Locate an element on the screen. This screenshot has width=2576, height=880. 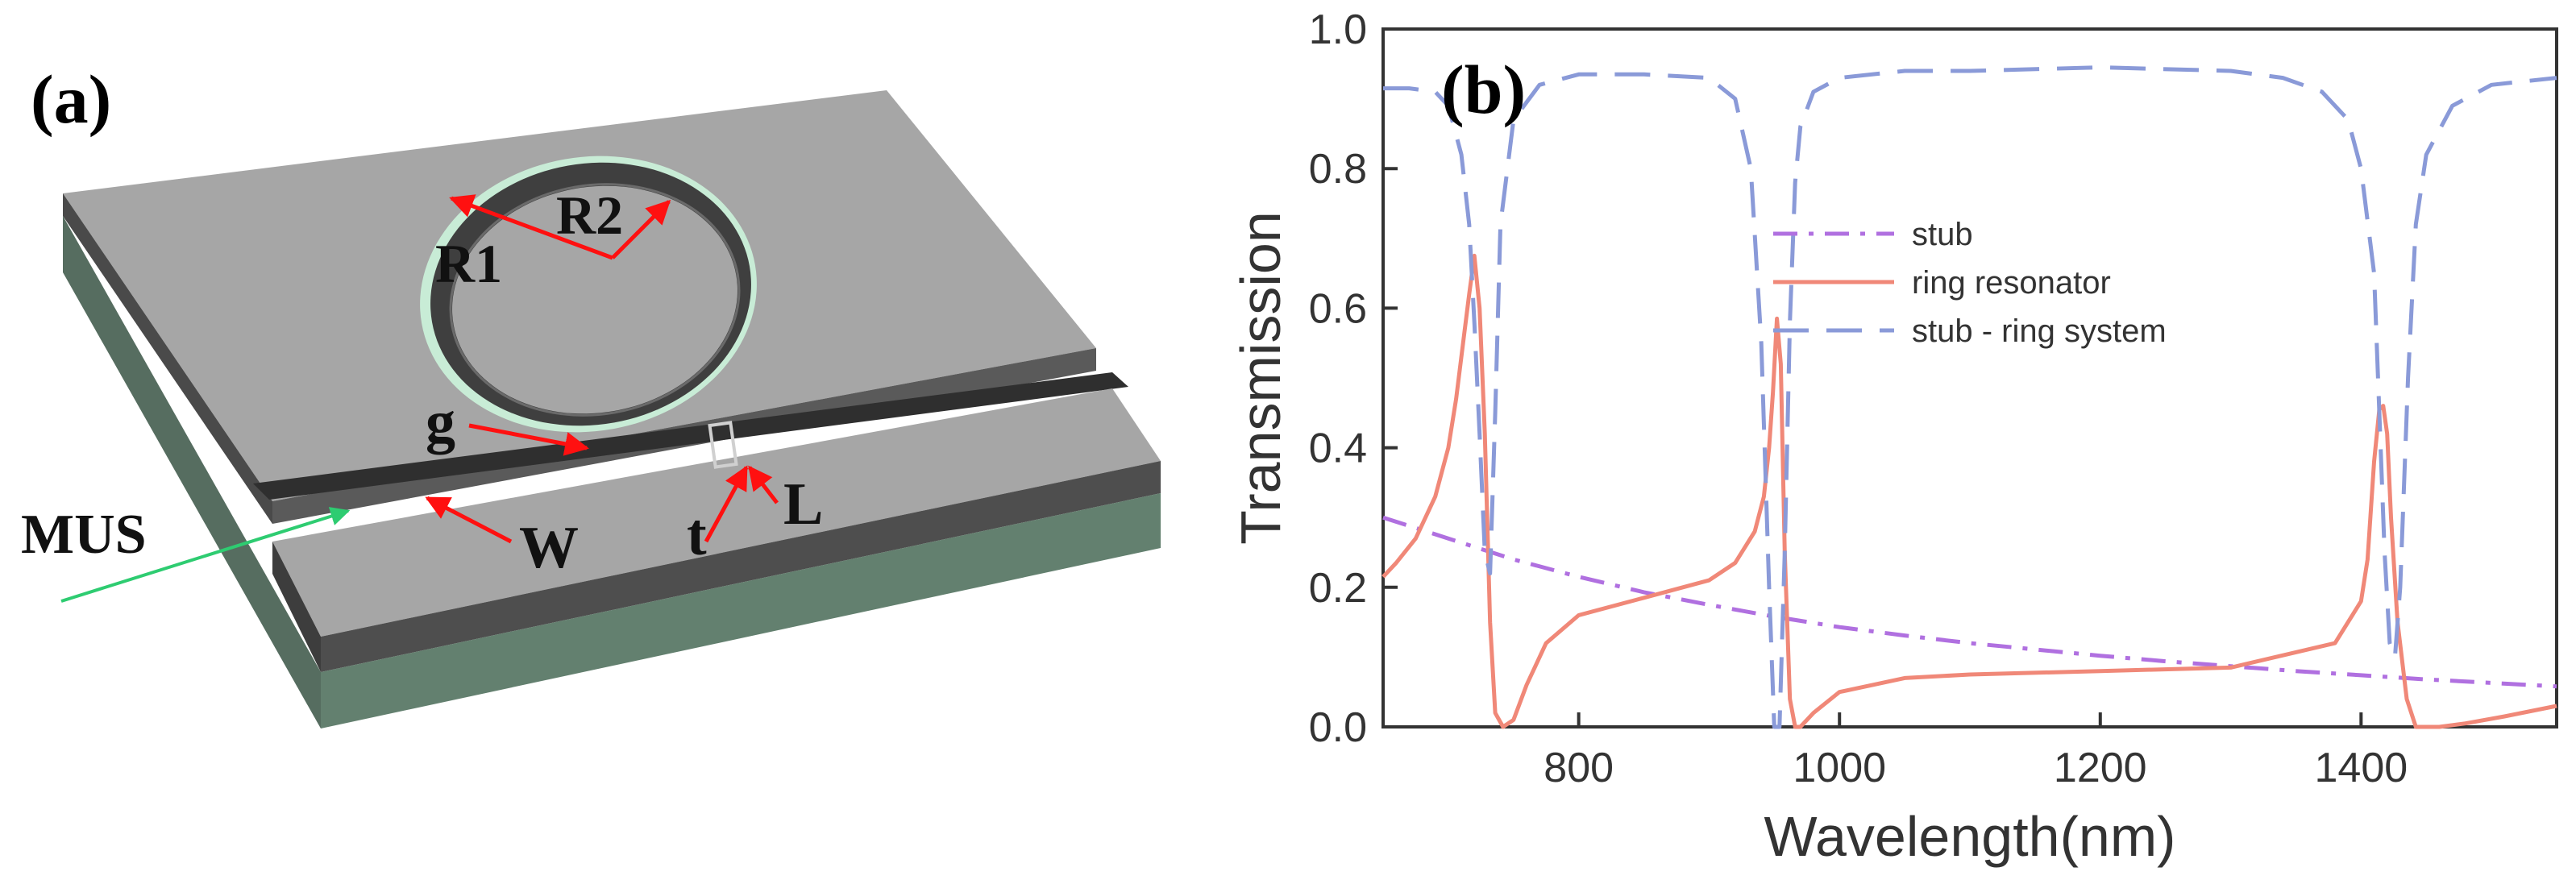
r1-label: R1 is located at coordinates (468, 263).